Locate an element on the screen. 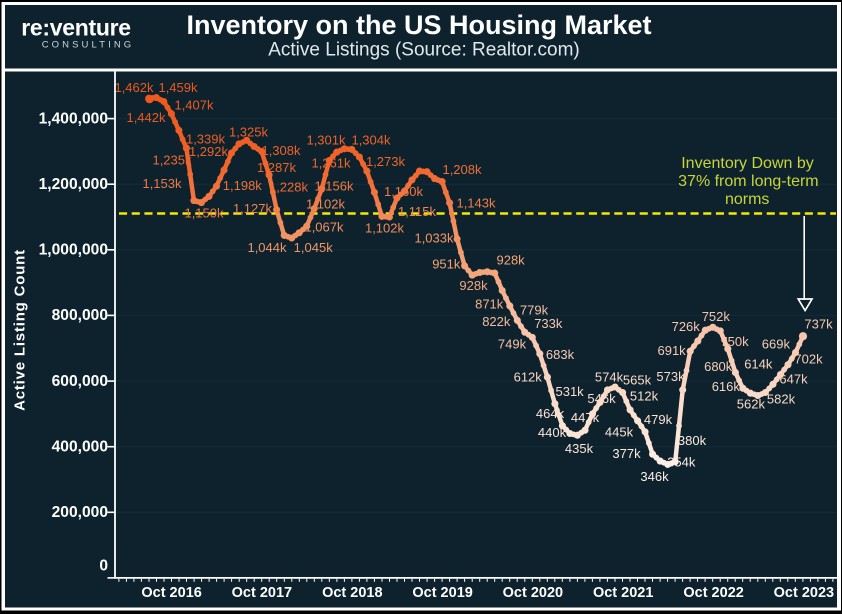 This screenshot has height=614, width=842. svg-text: 445k is located at coordinates (619, 431).